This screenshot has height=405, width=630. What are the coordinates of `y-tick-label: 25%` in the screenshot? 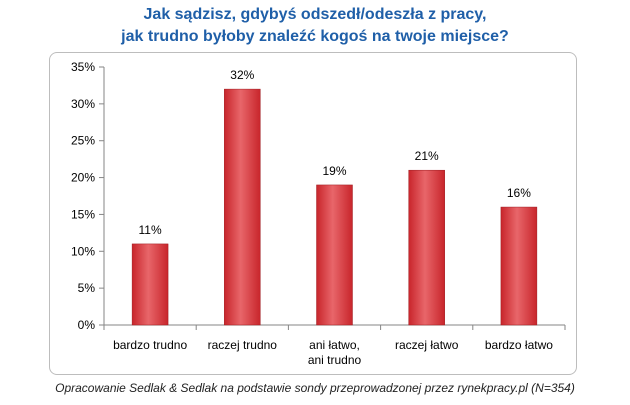 It's located at (83, 141).